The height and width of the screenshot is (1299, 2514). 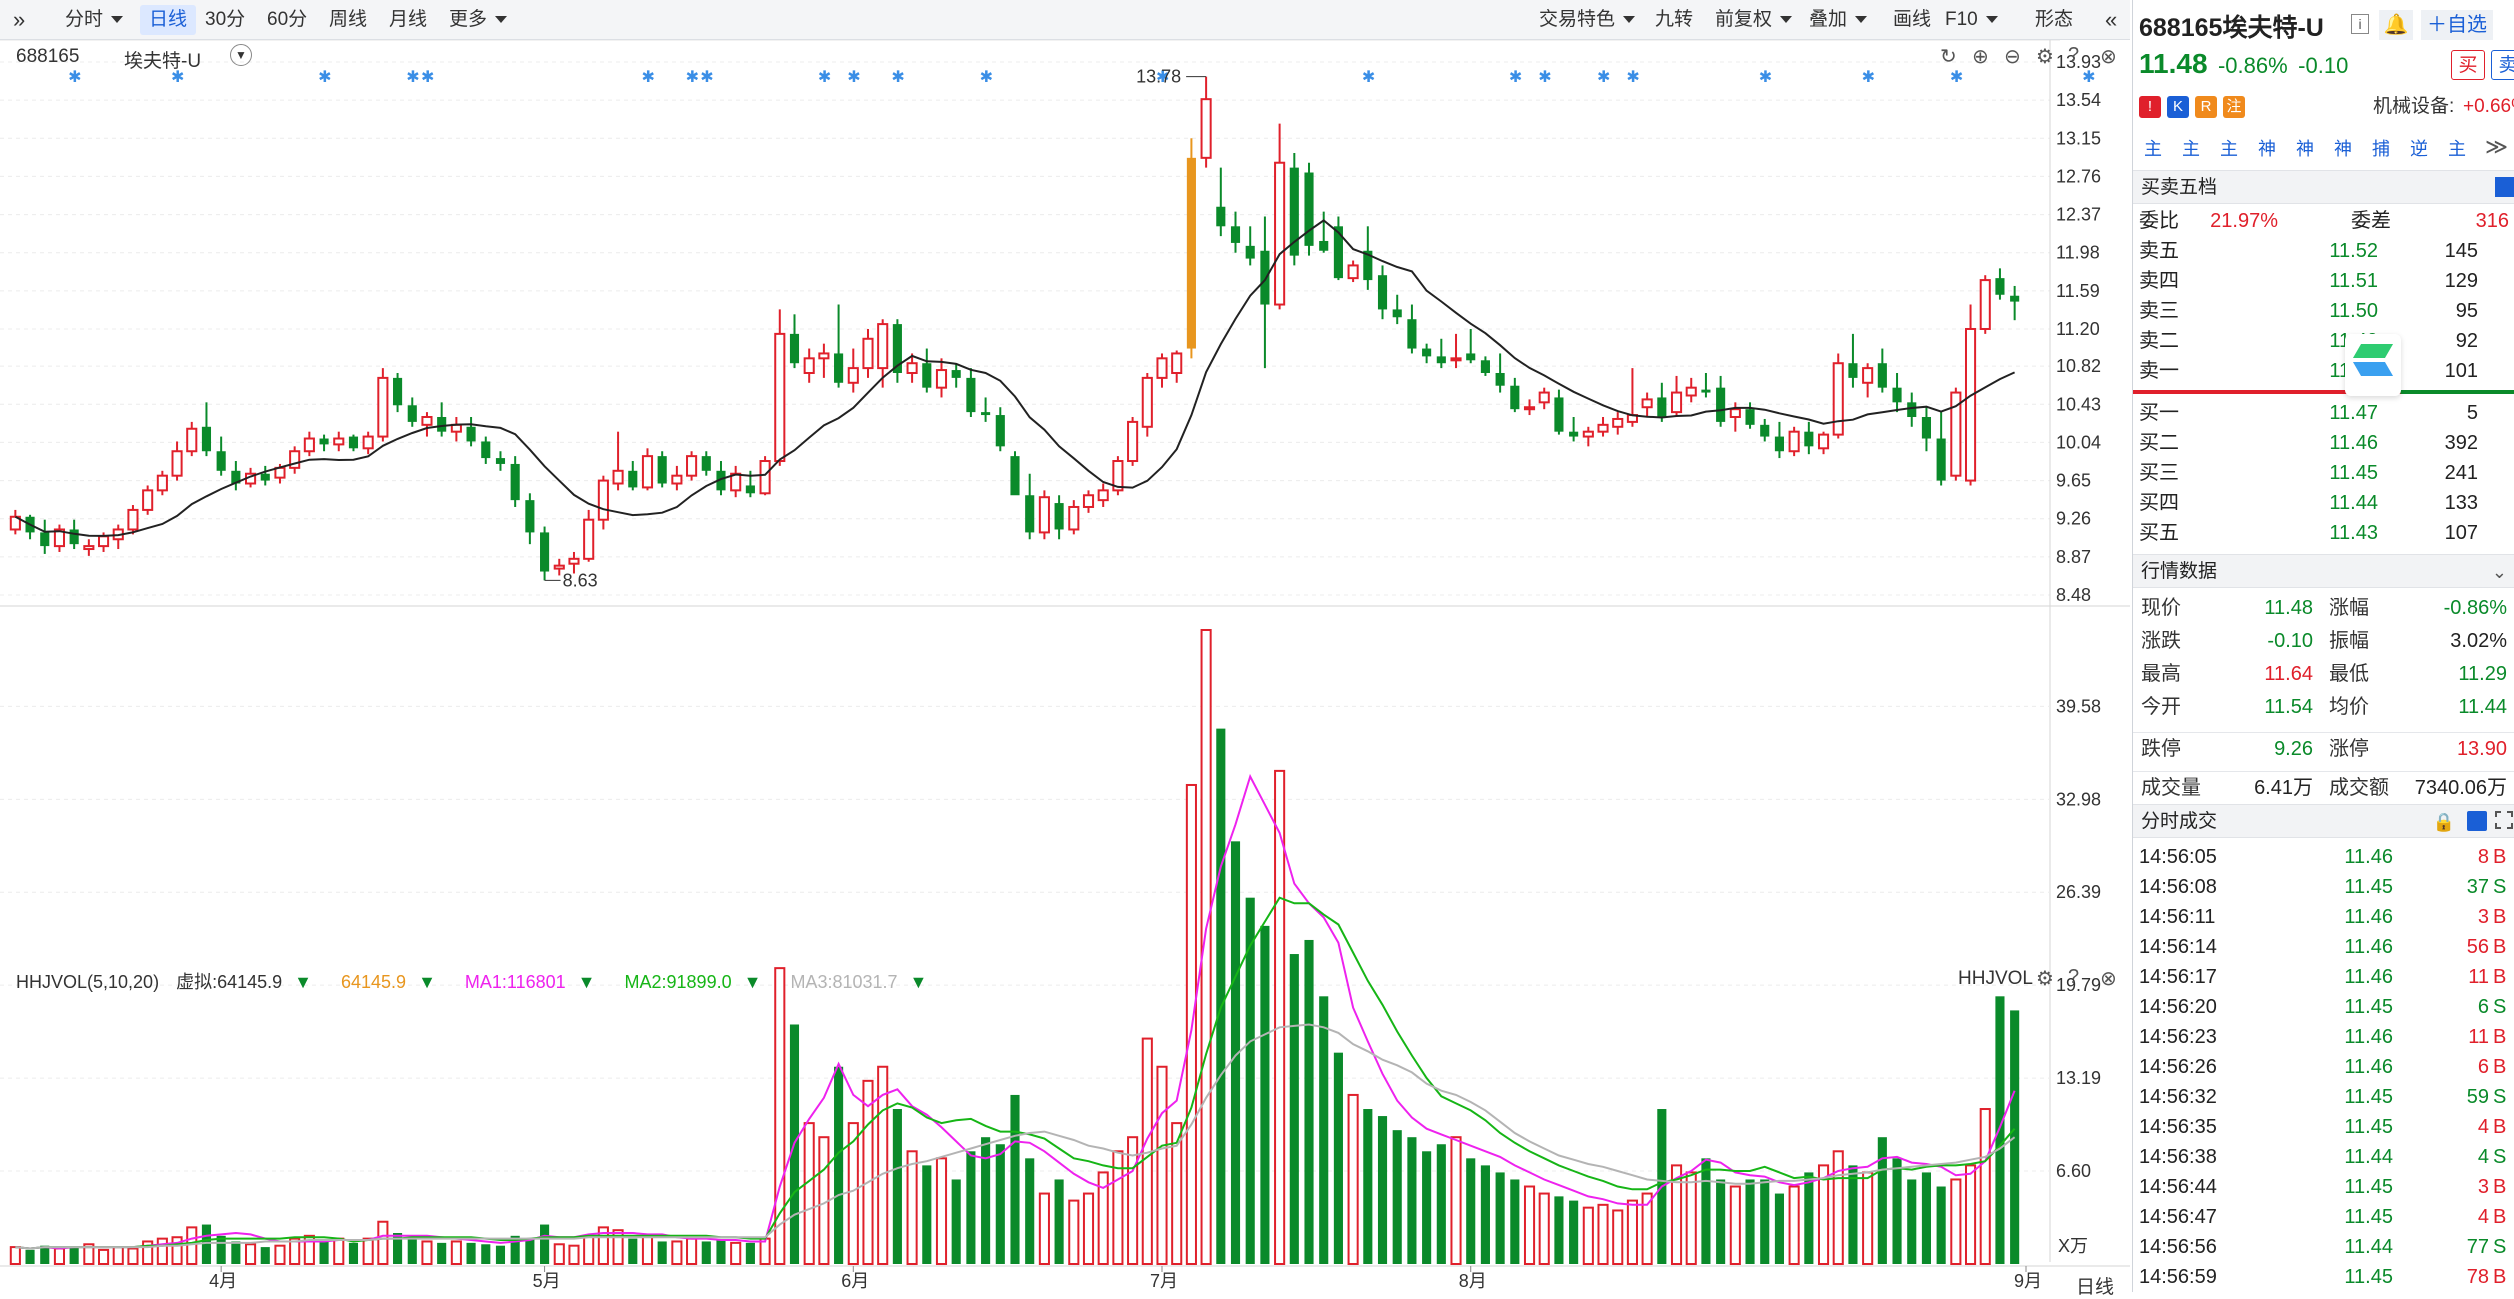 I want to click on buy-button: 买, so click(x=2468, y=65).